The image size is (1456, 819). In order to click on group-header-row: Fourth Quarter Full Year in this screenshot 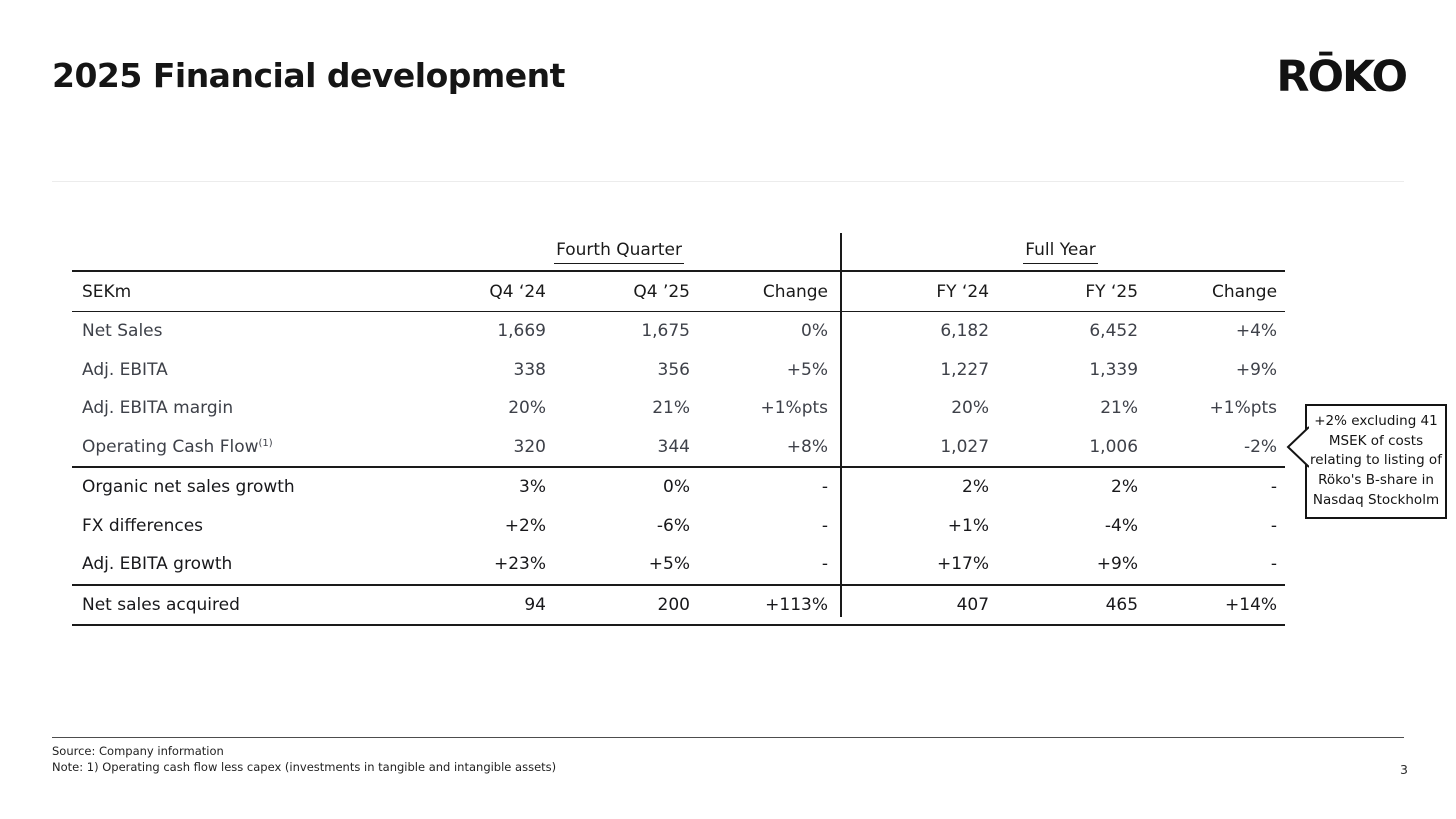, I will do `click(678, 250)`.